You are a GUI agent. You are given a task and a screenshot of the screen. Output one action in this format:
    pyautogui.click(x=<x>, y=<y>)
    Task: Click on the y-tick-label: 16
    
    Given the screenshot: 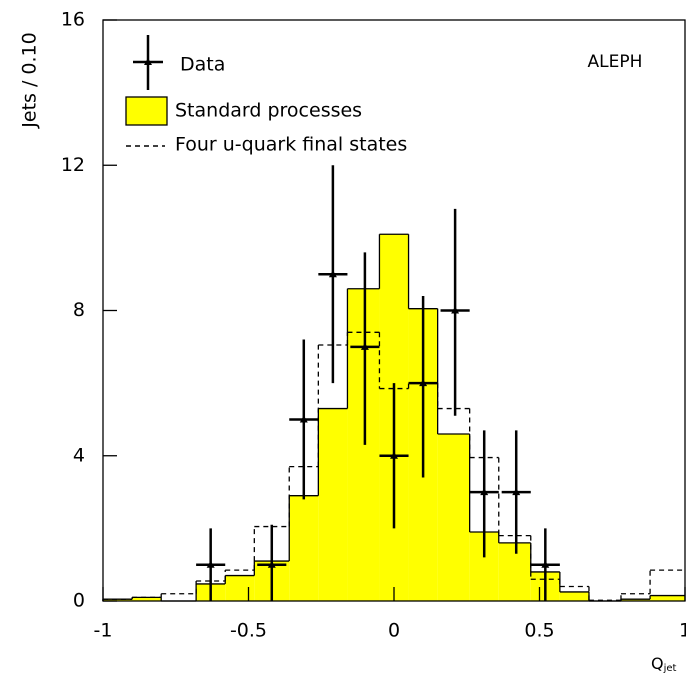 What is the action you would take?
    pyautogui.click(x=73, y=20)
    